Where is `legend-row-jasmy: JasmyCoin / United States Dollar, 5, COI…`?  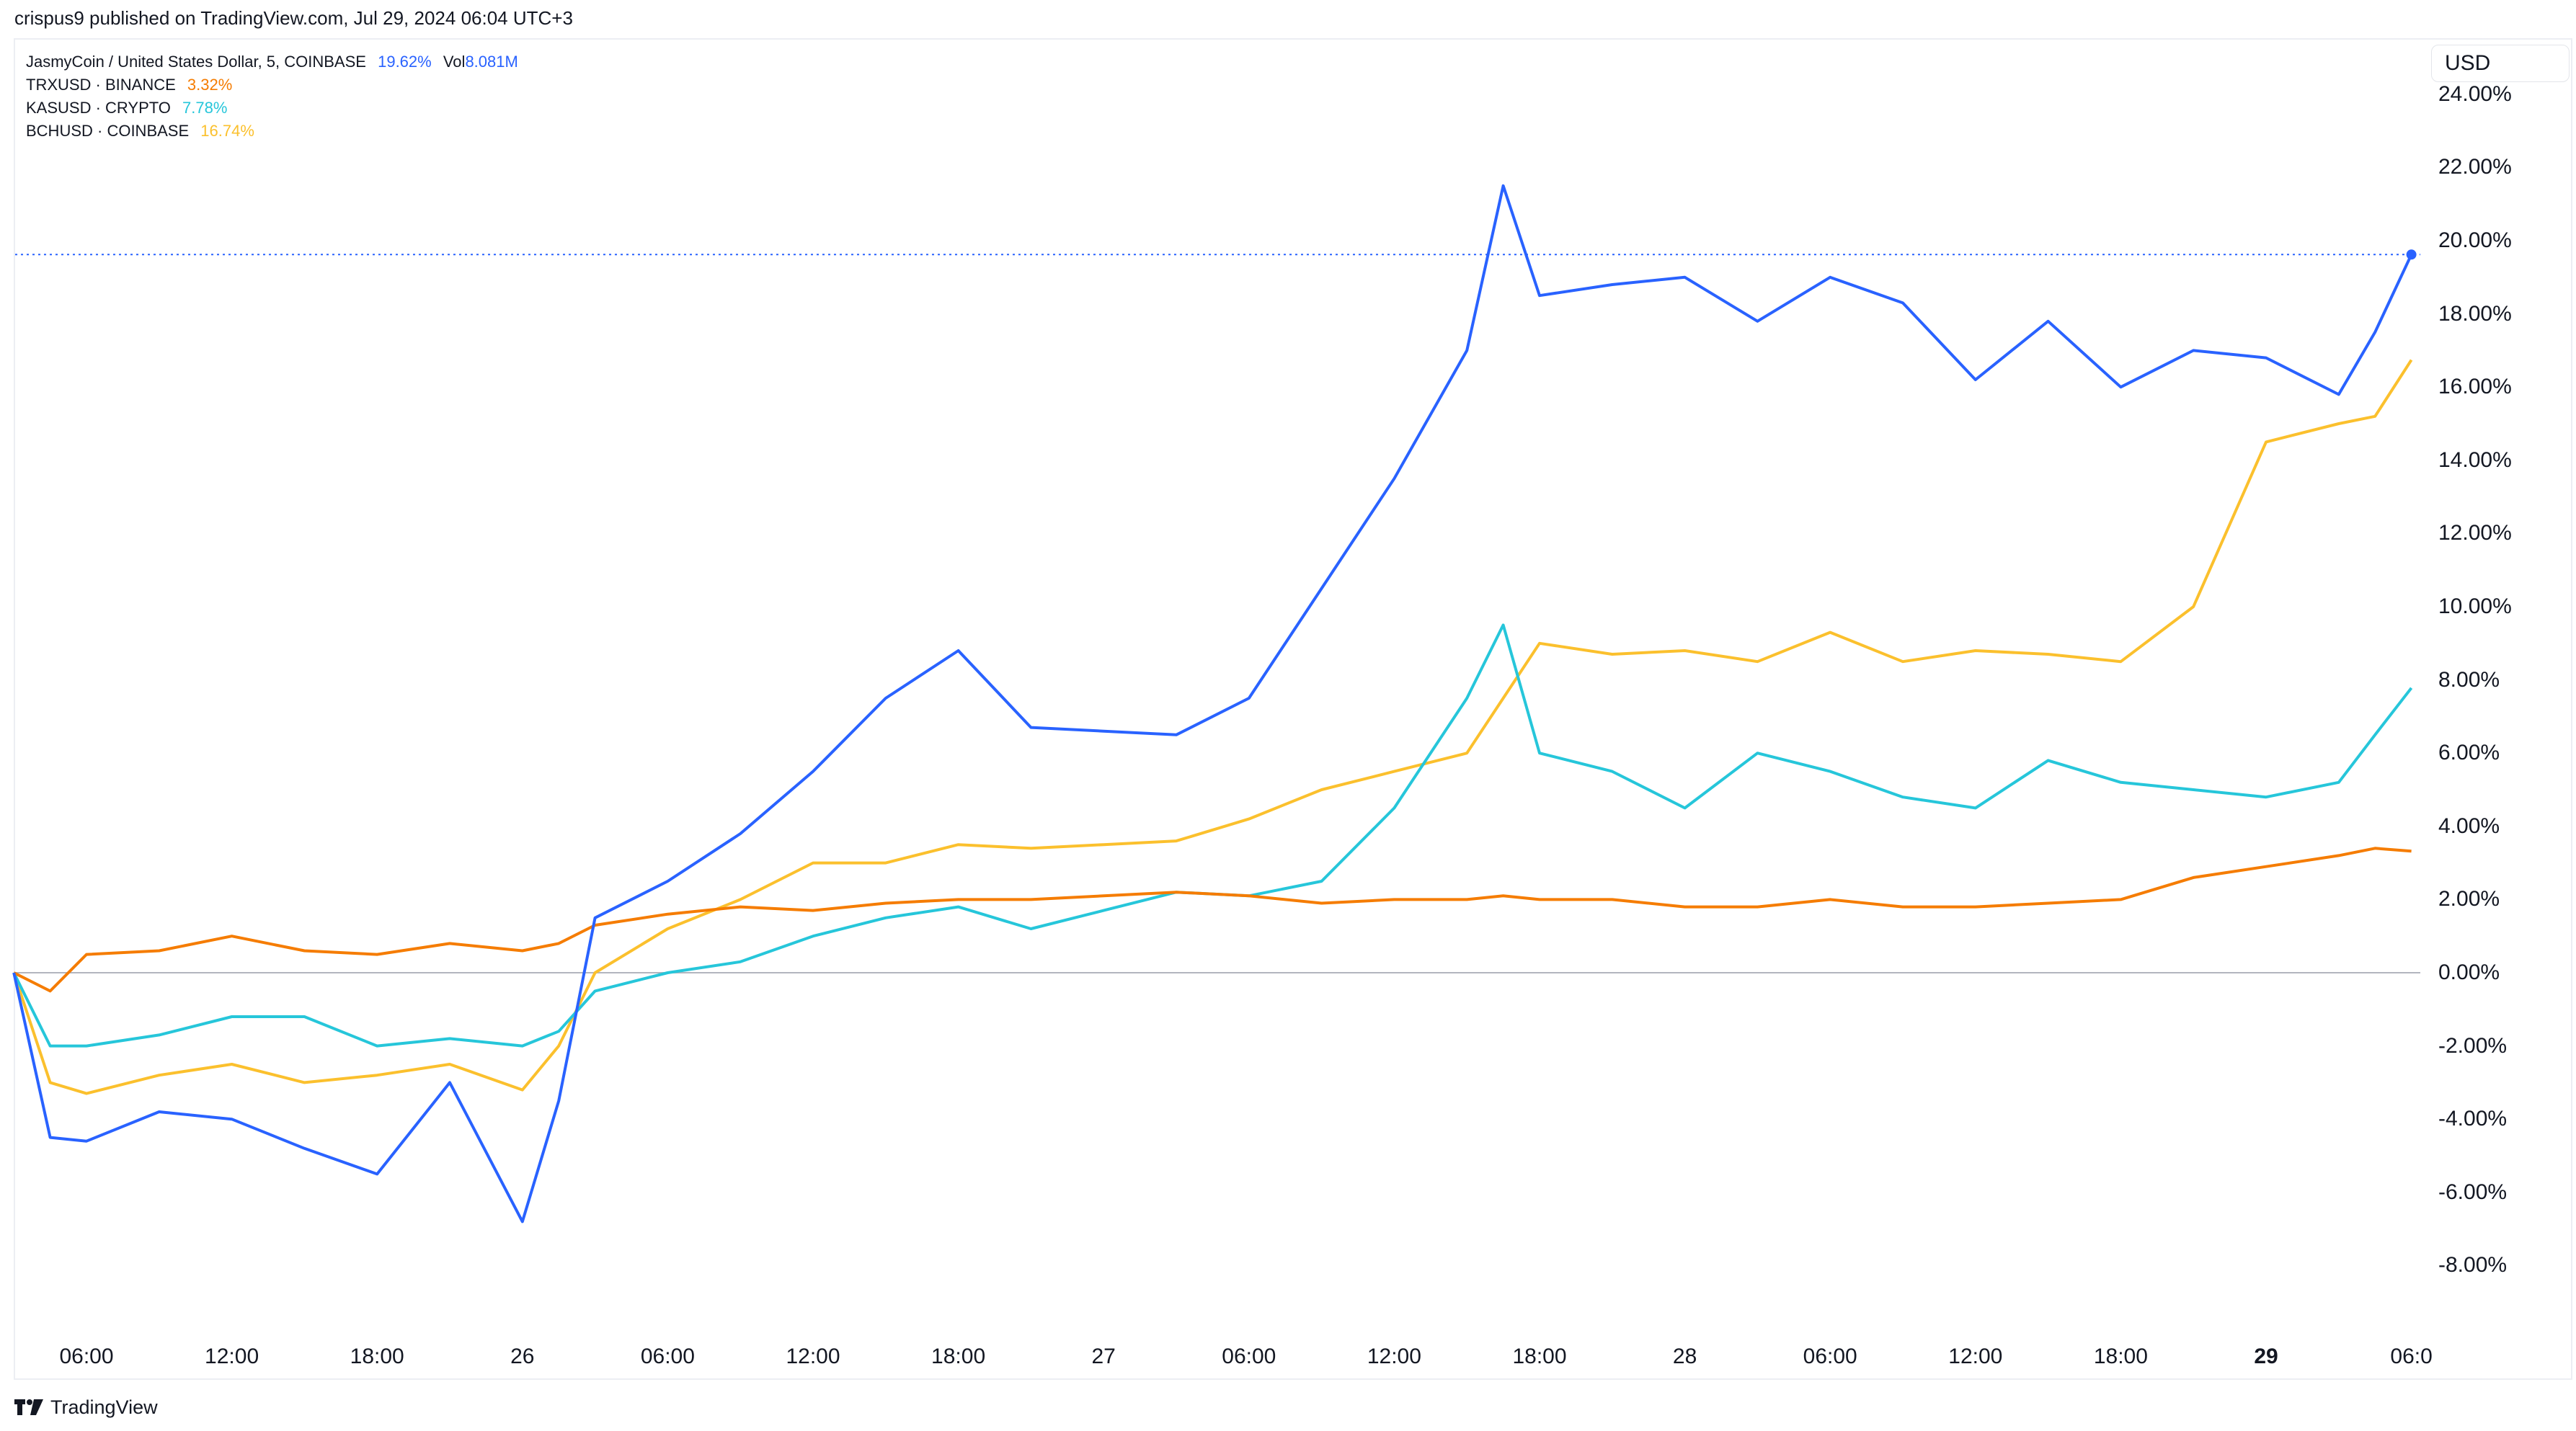 legend-row-jasmy: JasmyCoin / United States Dollar, 5, COI… is located at coordinates (272, 62).